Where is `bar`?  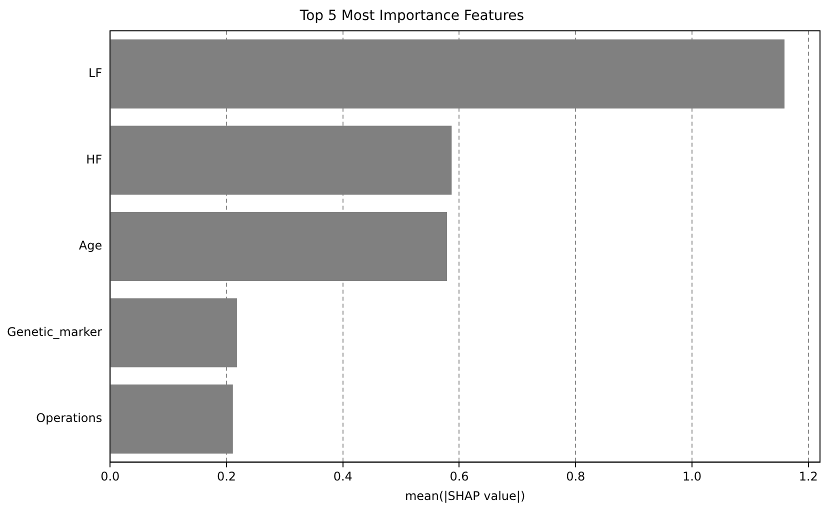 bar is located at coordinates (279, 247).